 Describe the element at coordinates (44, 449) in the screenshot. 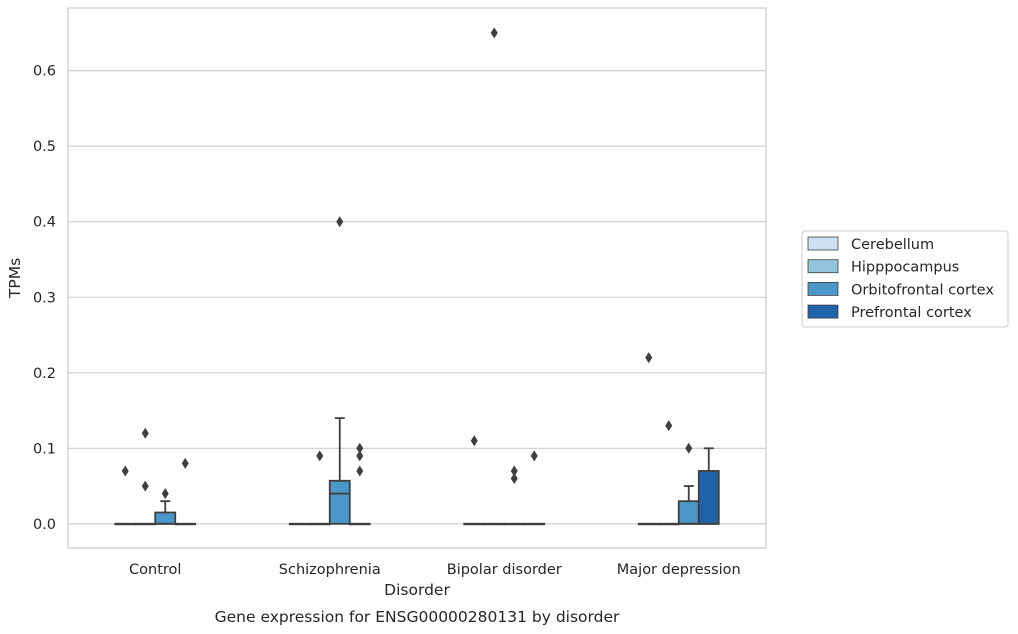

I see `y-tick-label: 0.1` at that location.